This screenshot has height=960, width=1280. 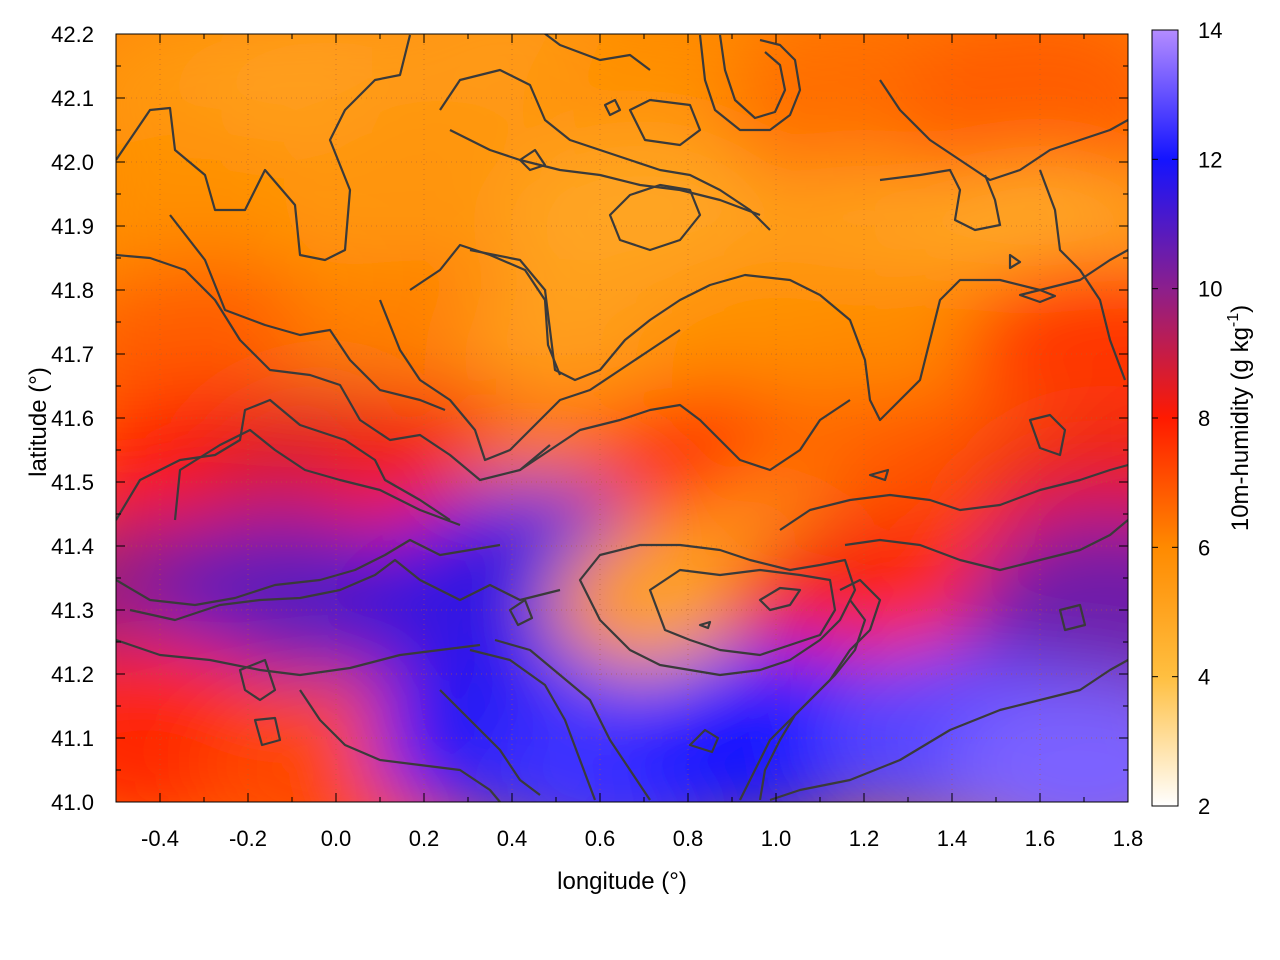 What do you see at coordinates (72, 418) in the screenshot?
I see `y-tick-label: 41.6` at bounding box center [72, 418].